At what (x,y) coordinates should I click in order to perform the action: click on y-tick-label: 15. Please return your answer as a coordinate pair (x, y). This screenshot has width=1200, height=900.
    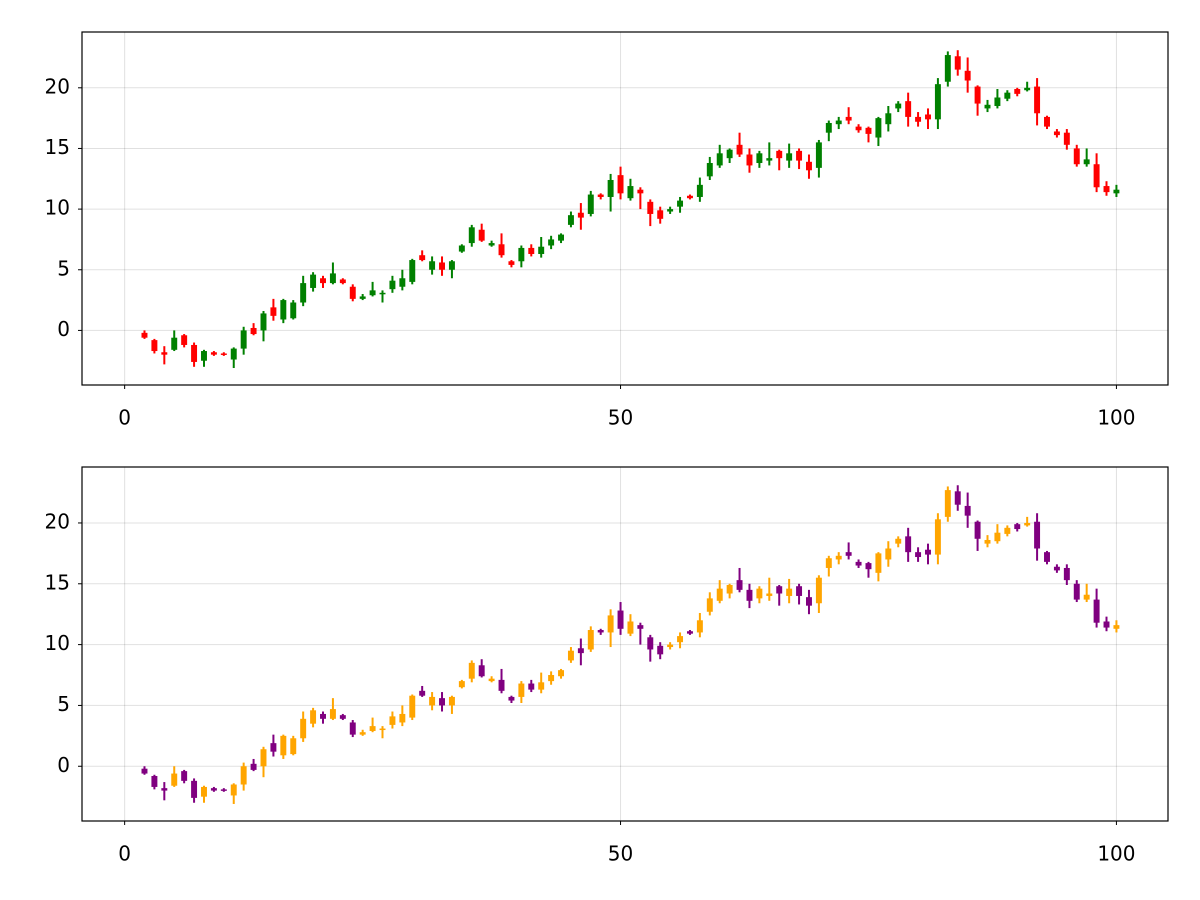
    Looking at the image, I should click on (57, 582).